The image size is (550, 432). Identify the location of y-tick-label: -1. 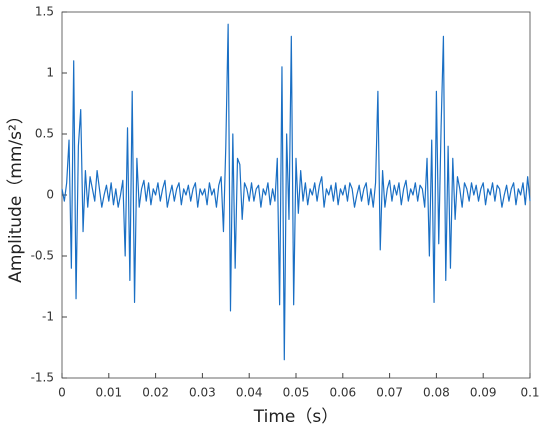
(48, 317).